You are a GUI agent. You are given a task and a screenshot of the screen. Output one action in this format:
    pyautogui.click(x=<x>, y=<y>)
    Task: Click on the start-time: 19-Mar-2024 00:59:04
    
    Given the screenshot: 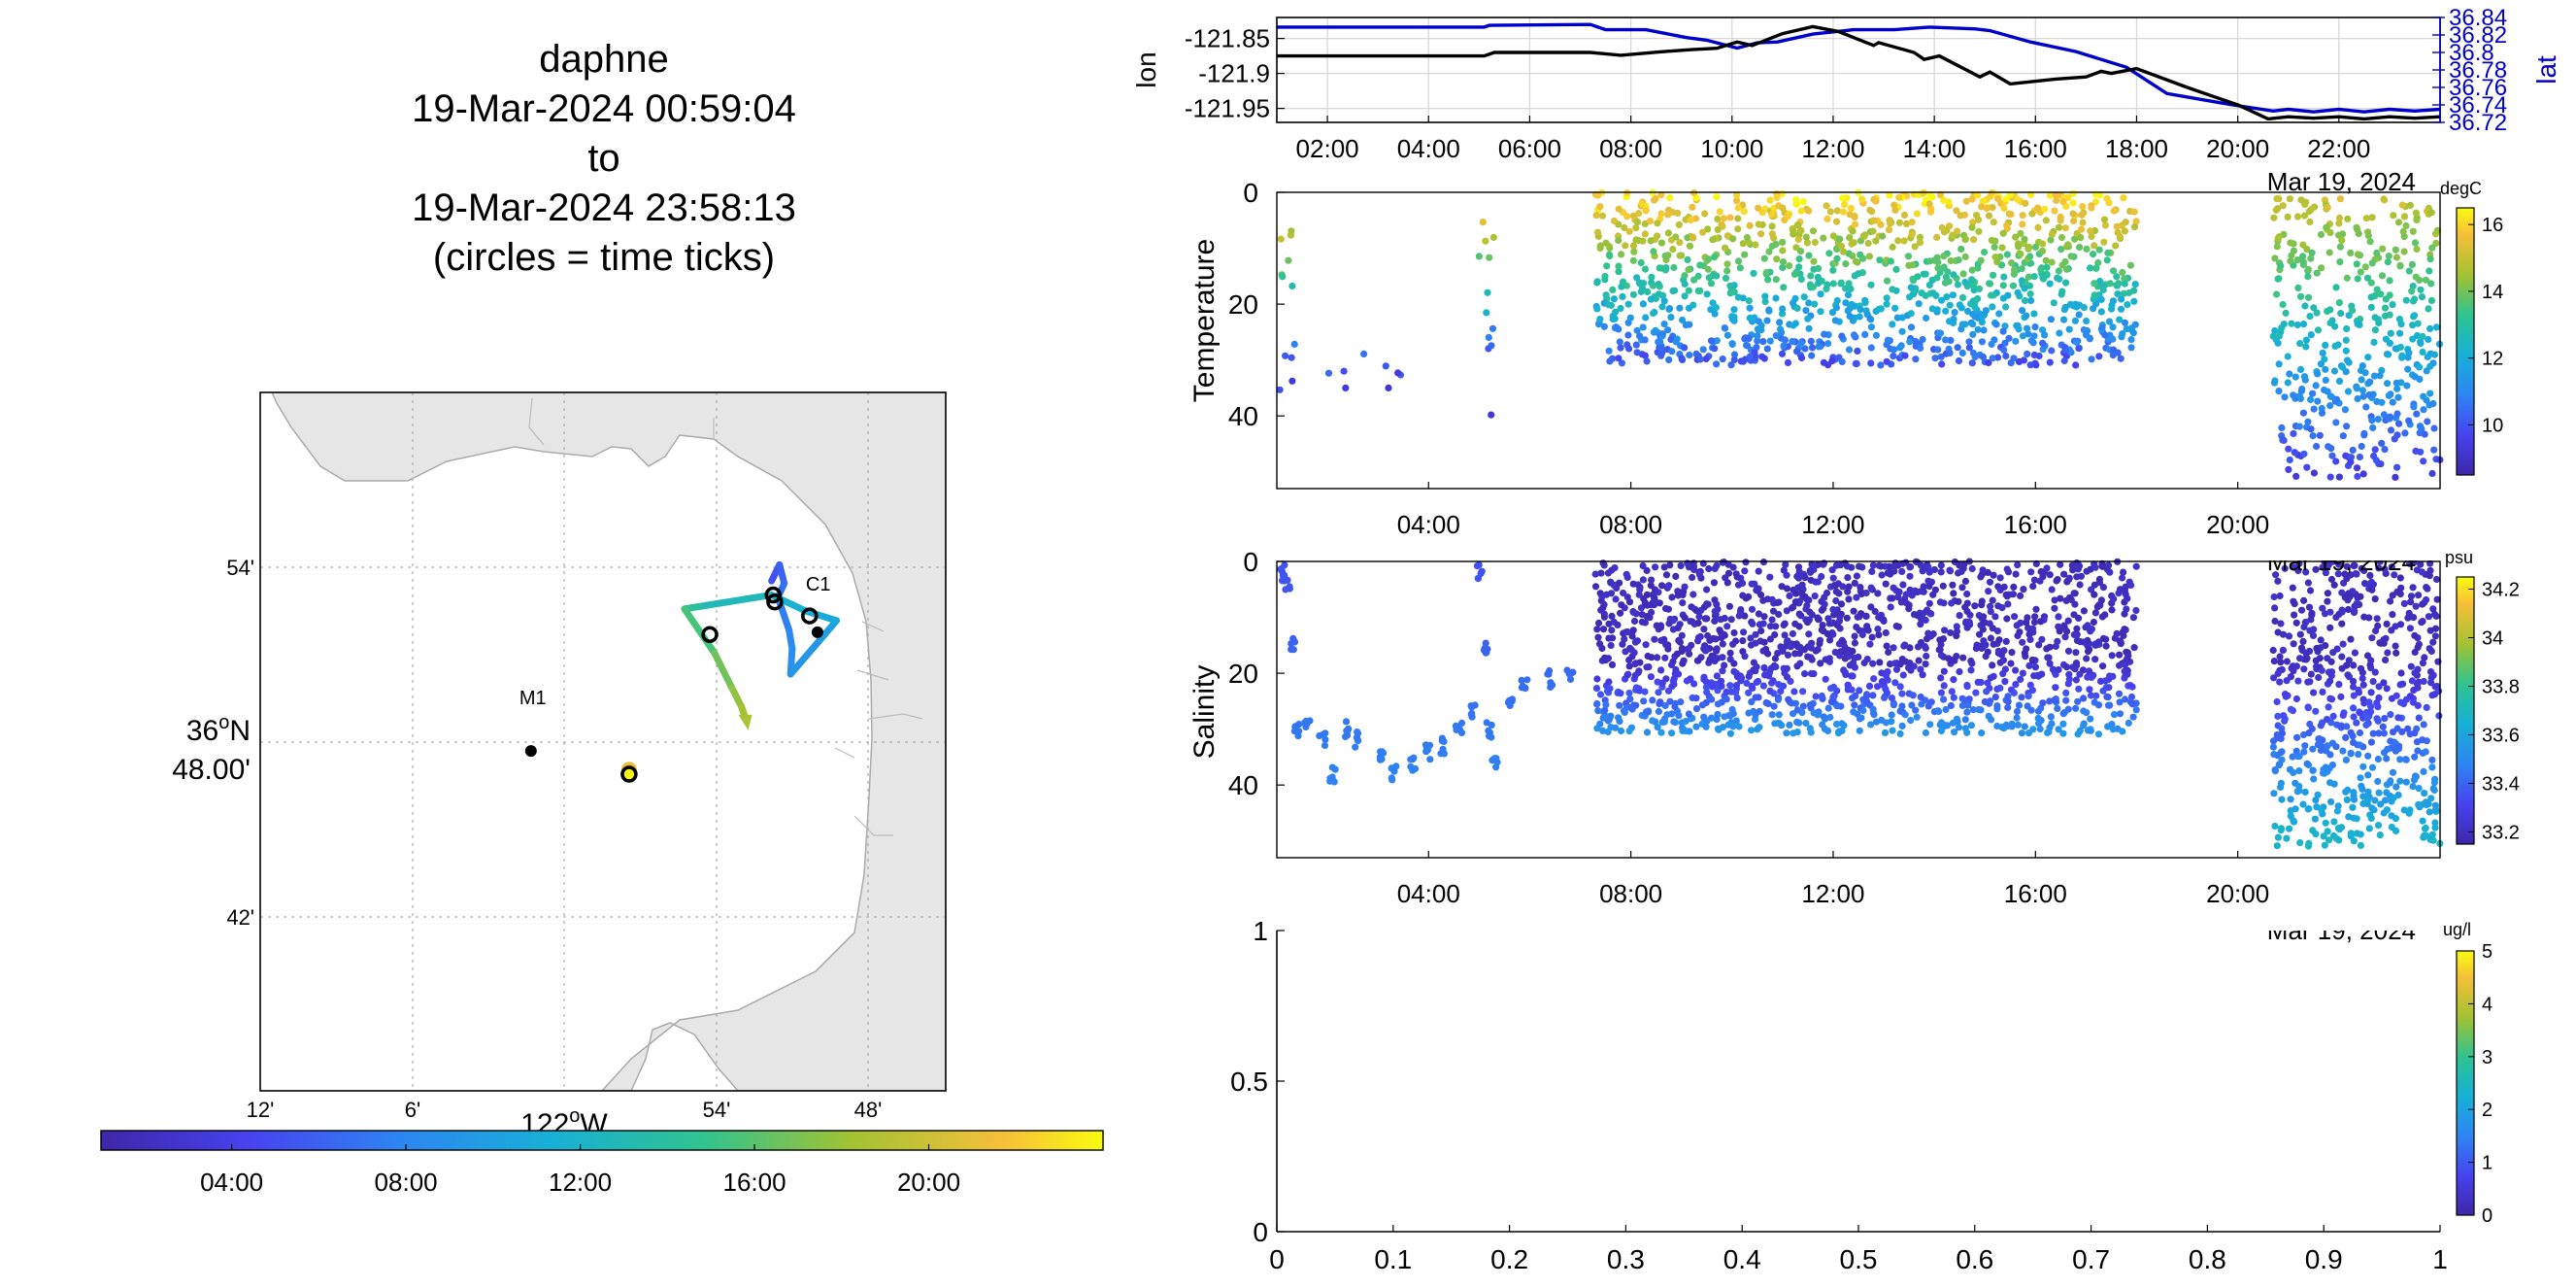 What is the action you would take?
    pyautogui.click(x=604, y=108)
    